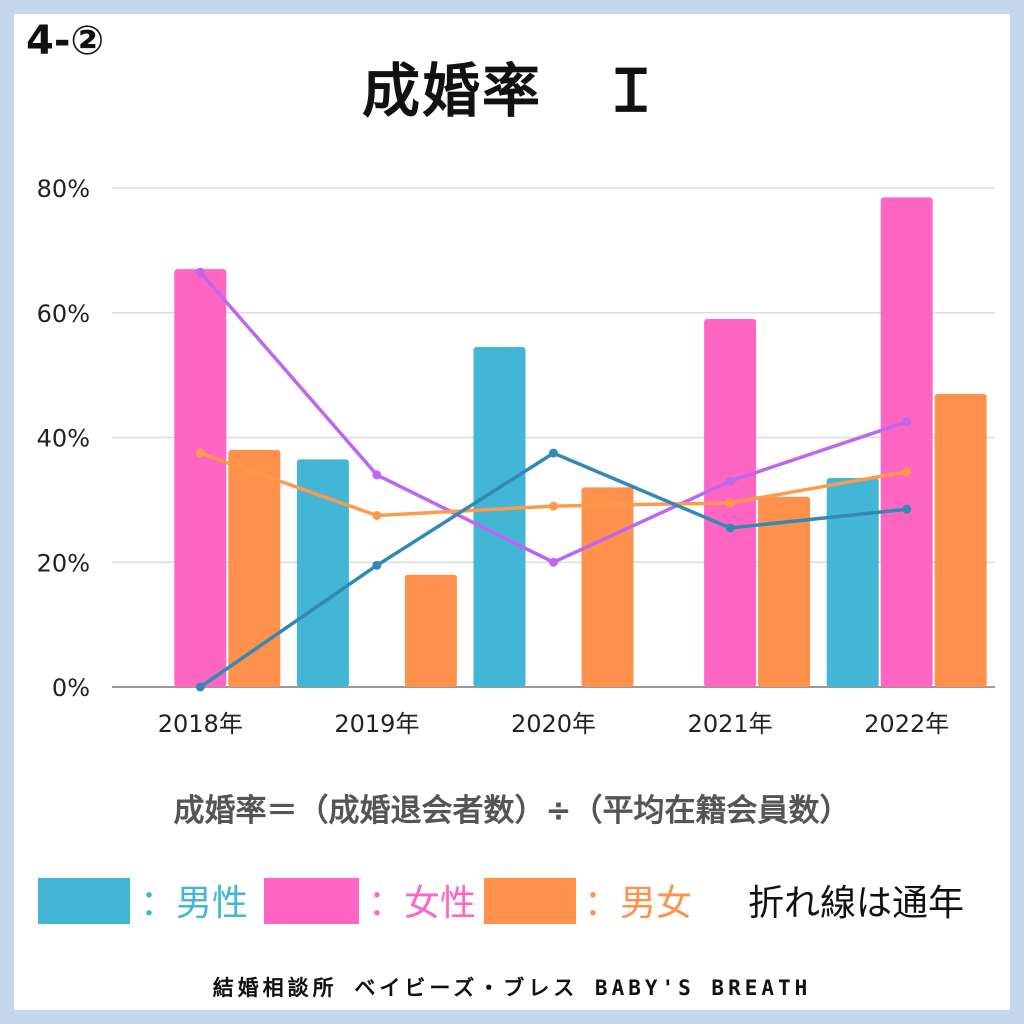 The image size is (1024, 1024). What do you see at coordinates (512, 988) in the screenshot?
I see `footer-brand: 結婚相談所 ベイビーズ・ブレス BABY'S BREATH` at bounding box center [512, 988].